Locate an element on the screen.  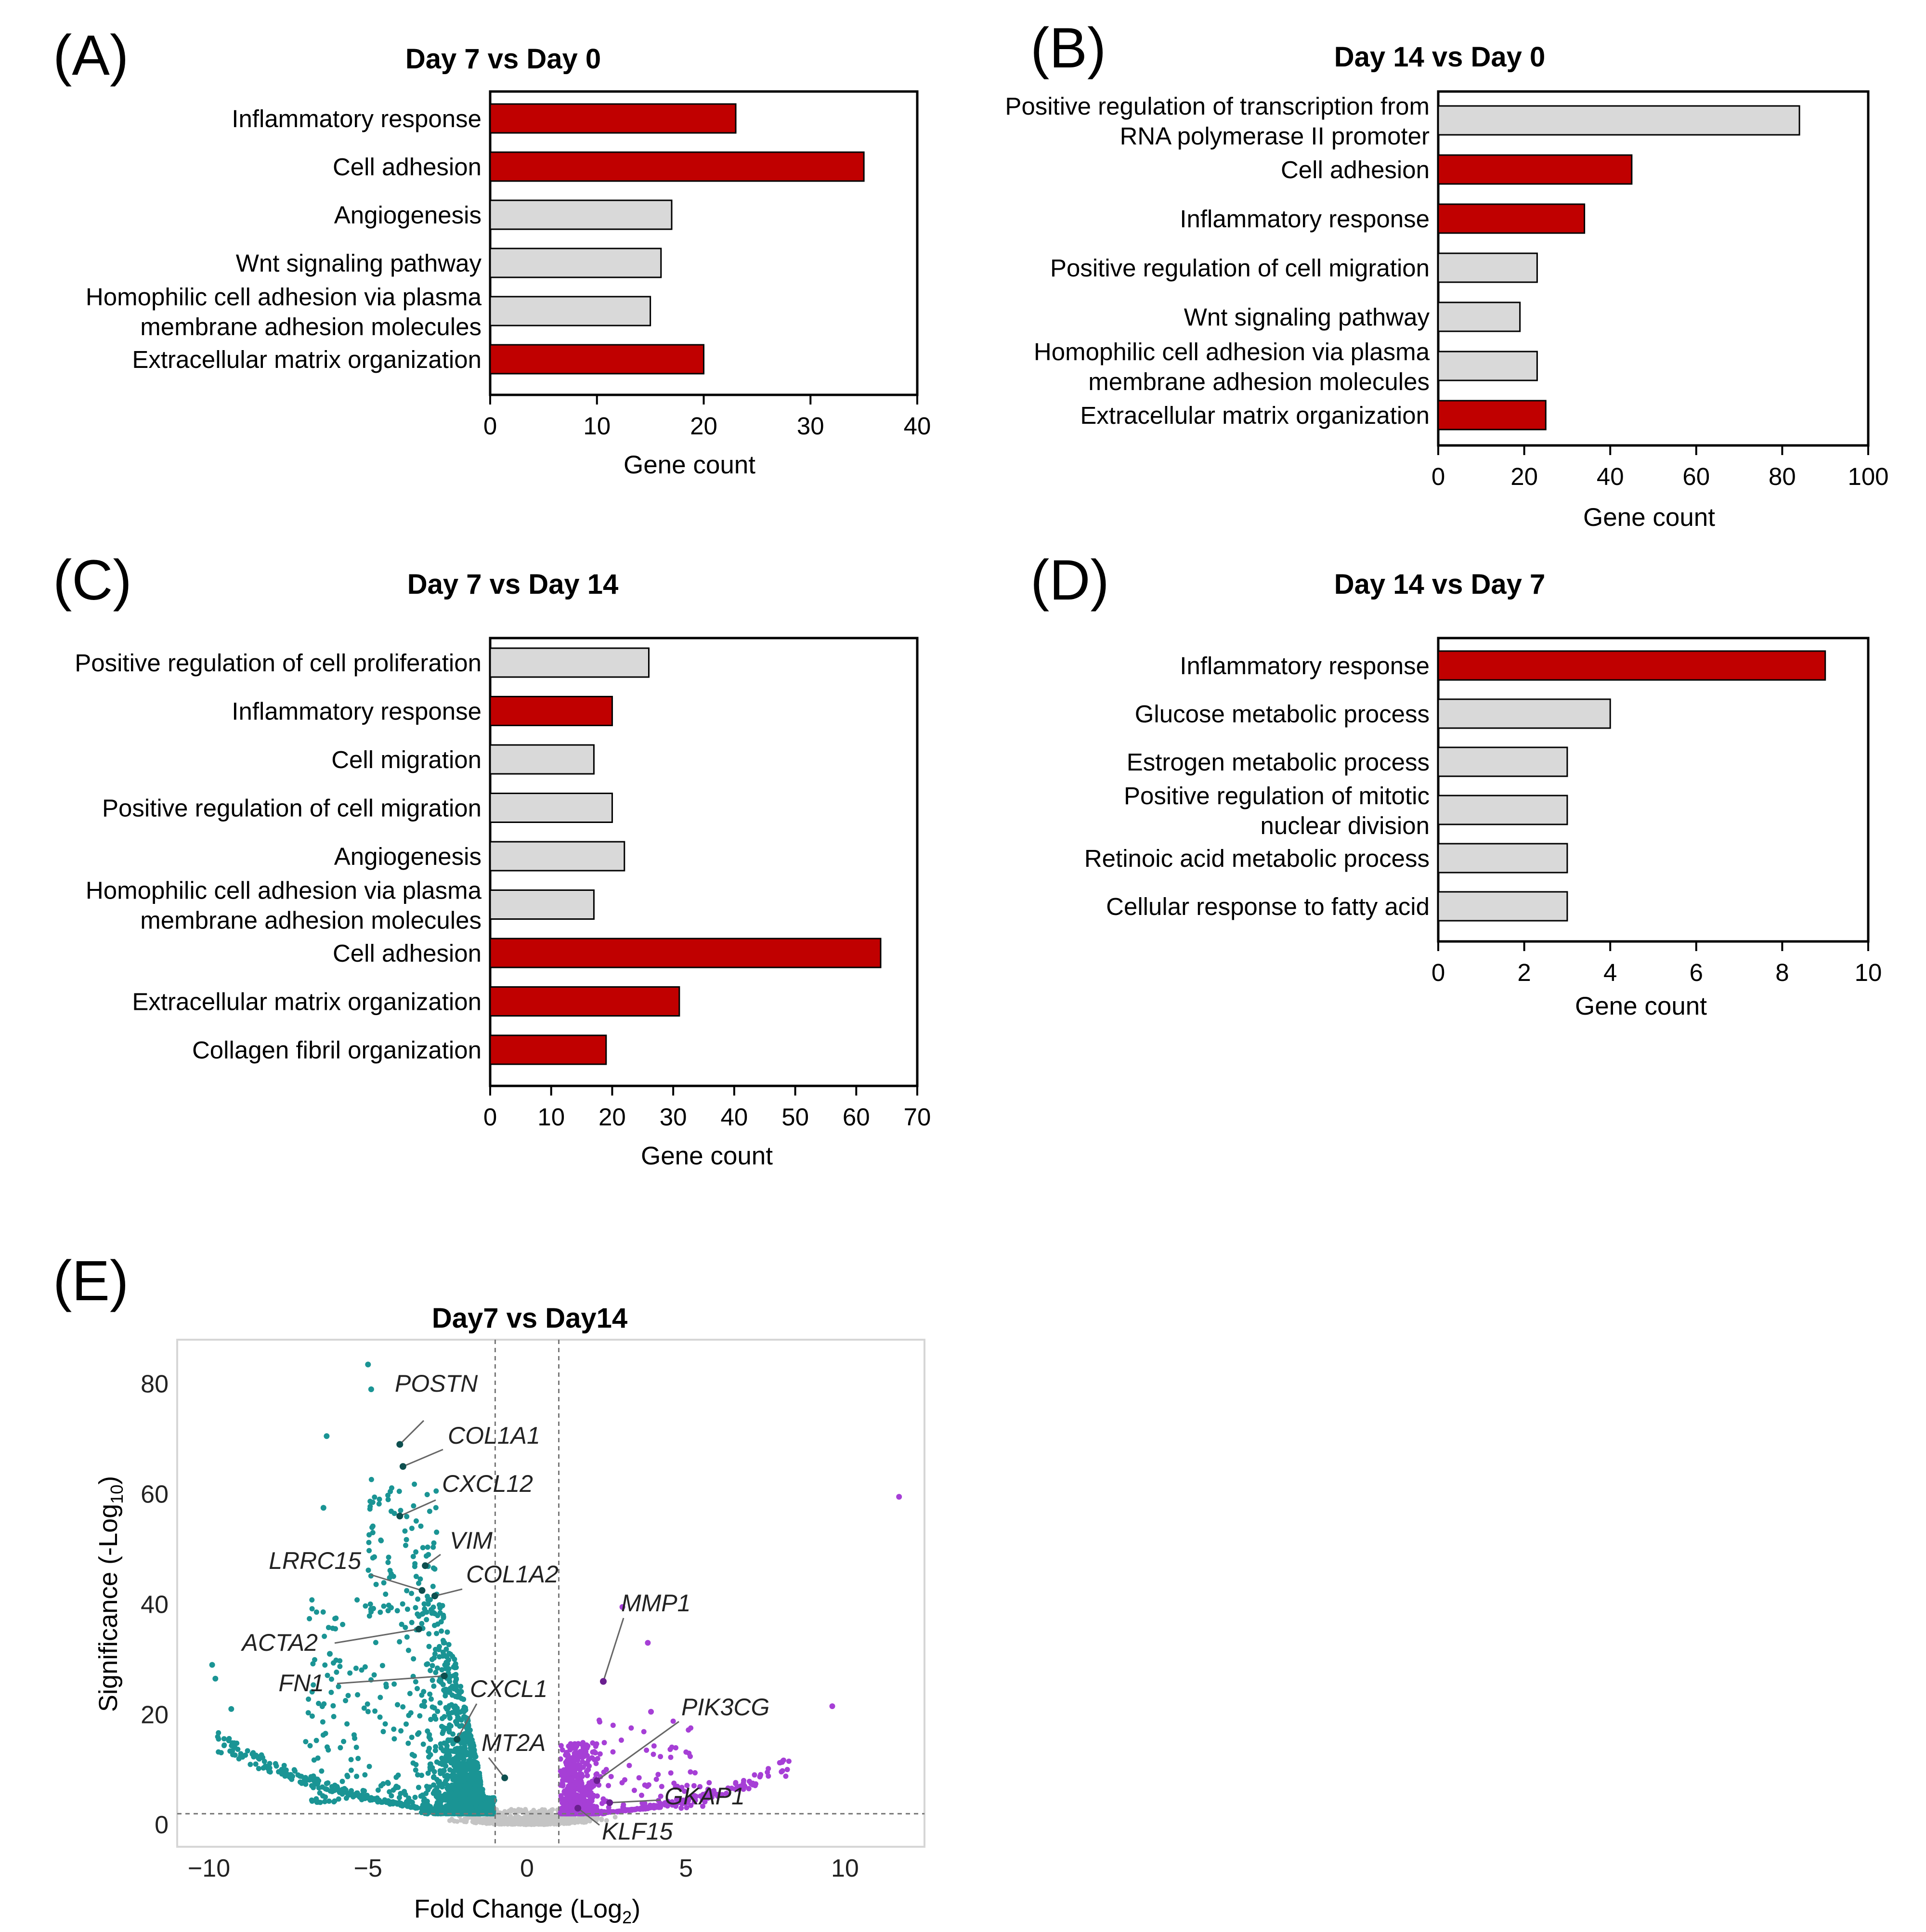
volcano-point-outlier is located at coordinates (648, 1643).